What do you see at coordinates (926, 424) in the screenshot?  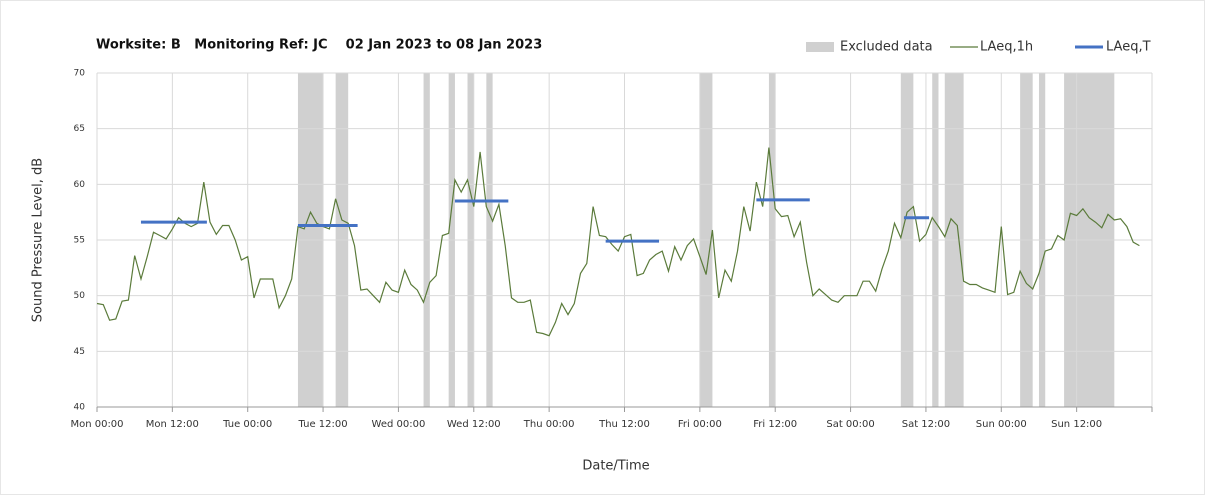 I see `x-tick-label: Sat 12:00` at bounding box center [926, 424].